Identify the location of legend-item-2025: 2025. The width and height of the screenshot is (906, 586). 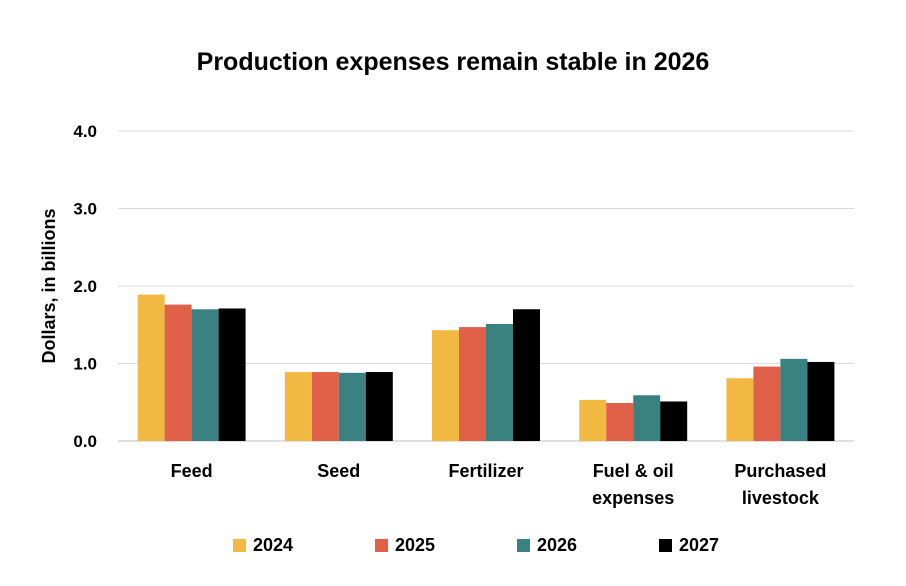
(405, 545).